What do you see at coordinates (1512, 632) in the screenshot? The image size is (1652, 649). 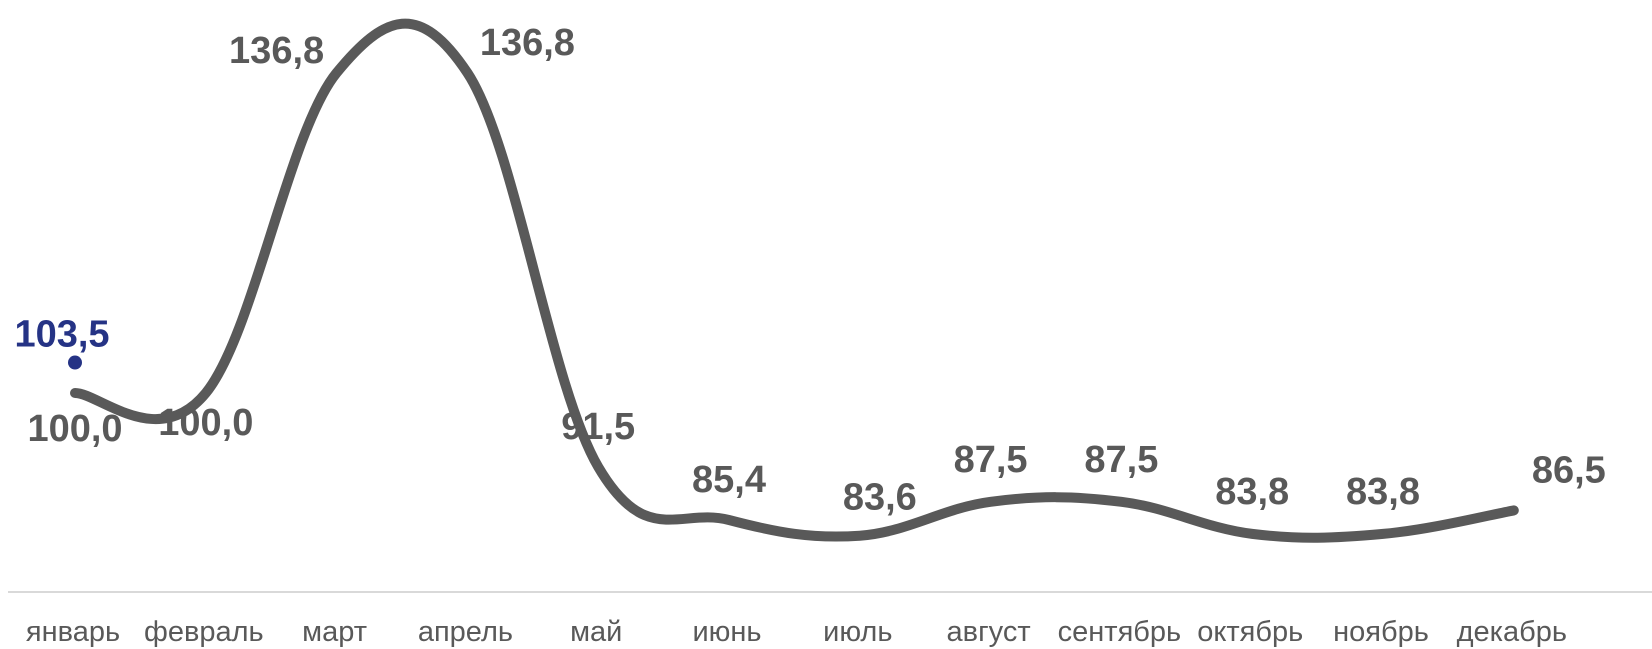 I see `x-tick-label: декабрь` at bounding box center [1512, 632].